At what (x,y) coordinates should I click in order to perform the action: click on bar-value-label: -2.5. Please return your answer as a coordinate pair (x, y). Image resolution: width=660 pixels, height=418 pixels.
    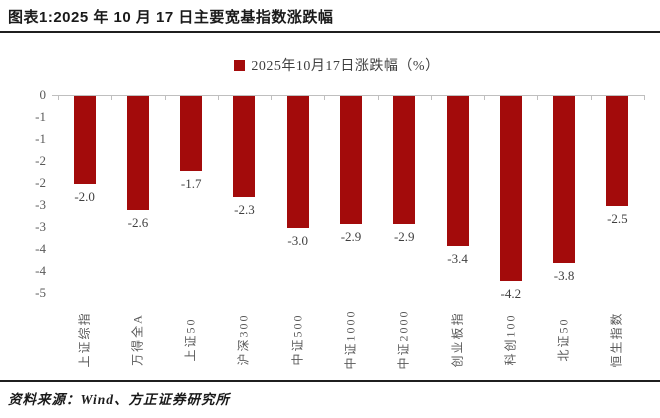
    Looking at the image, I should click on (617, 218).